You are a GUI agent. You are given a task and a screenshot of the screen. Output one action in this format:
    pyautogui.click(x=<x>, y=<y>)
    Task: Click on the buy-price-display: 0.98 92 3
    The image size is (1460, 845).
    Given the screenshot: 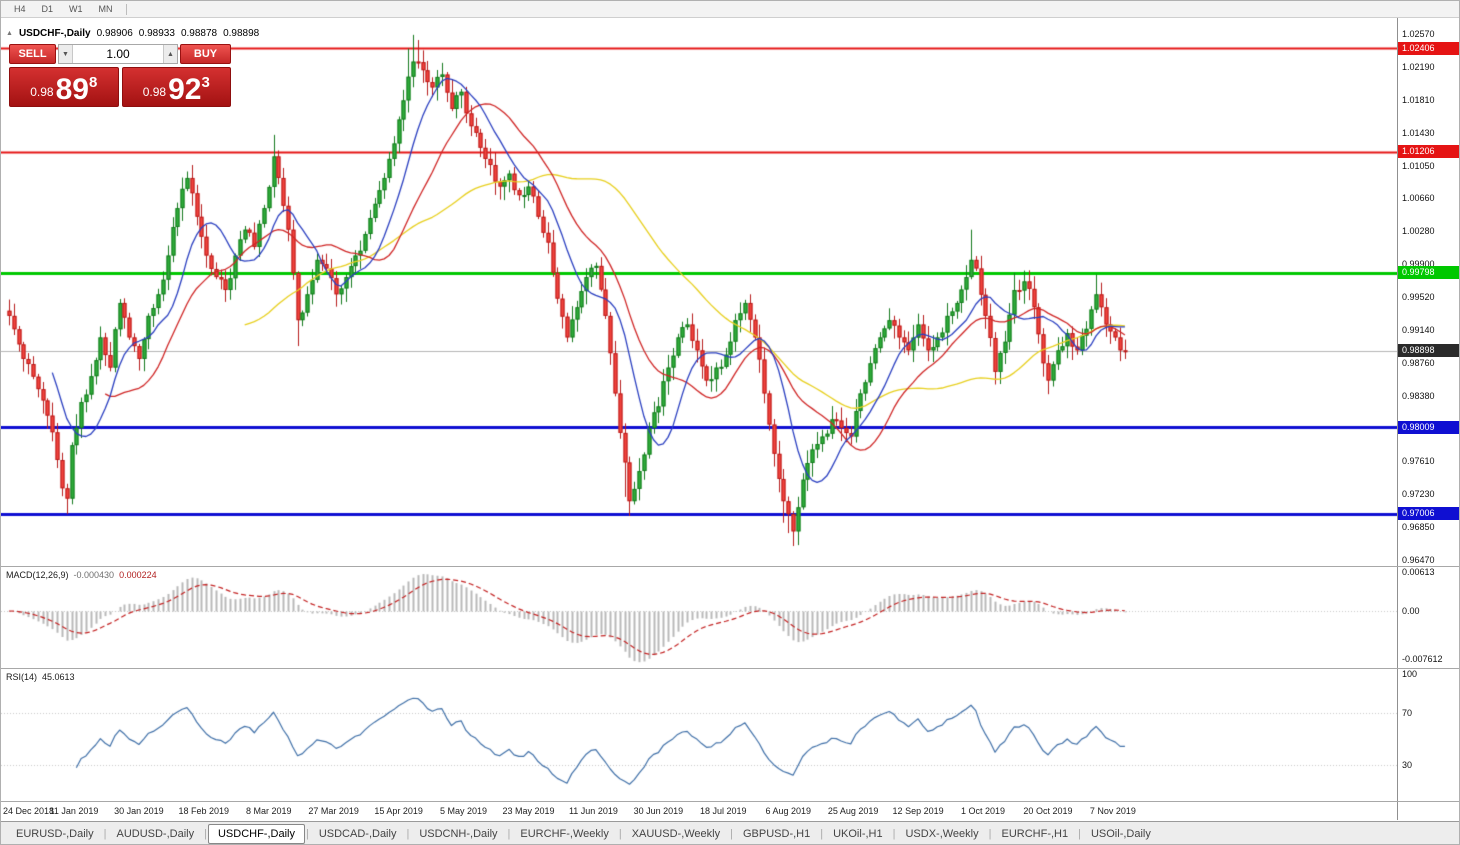 What is the action you would take?
    pyautogui.click(x=176, y=87)
    